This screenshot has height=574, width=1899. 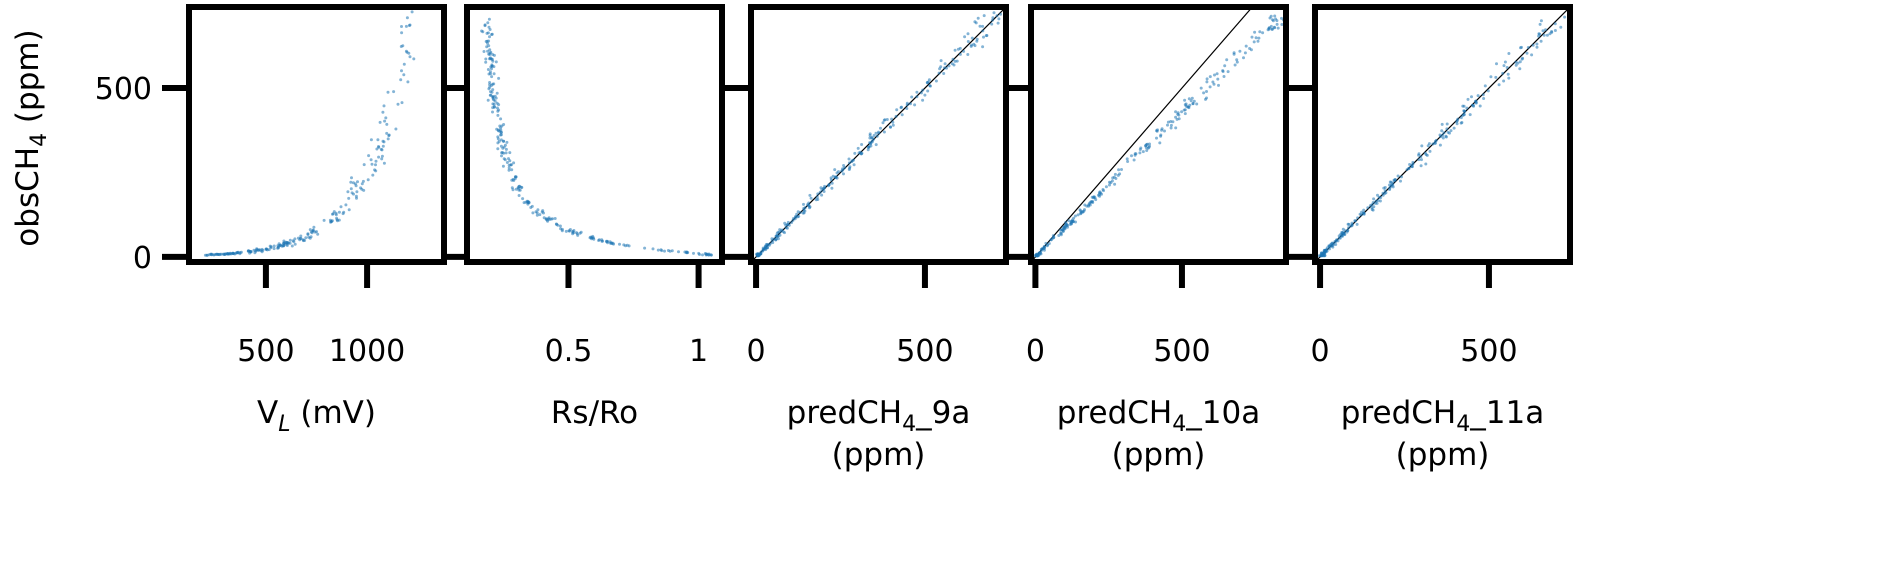 I want to click on scatter-points, so click(x=596, y=137).